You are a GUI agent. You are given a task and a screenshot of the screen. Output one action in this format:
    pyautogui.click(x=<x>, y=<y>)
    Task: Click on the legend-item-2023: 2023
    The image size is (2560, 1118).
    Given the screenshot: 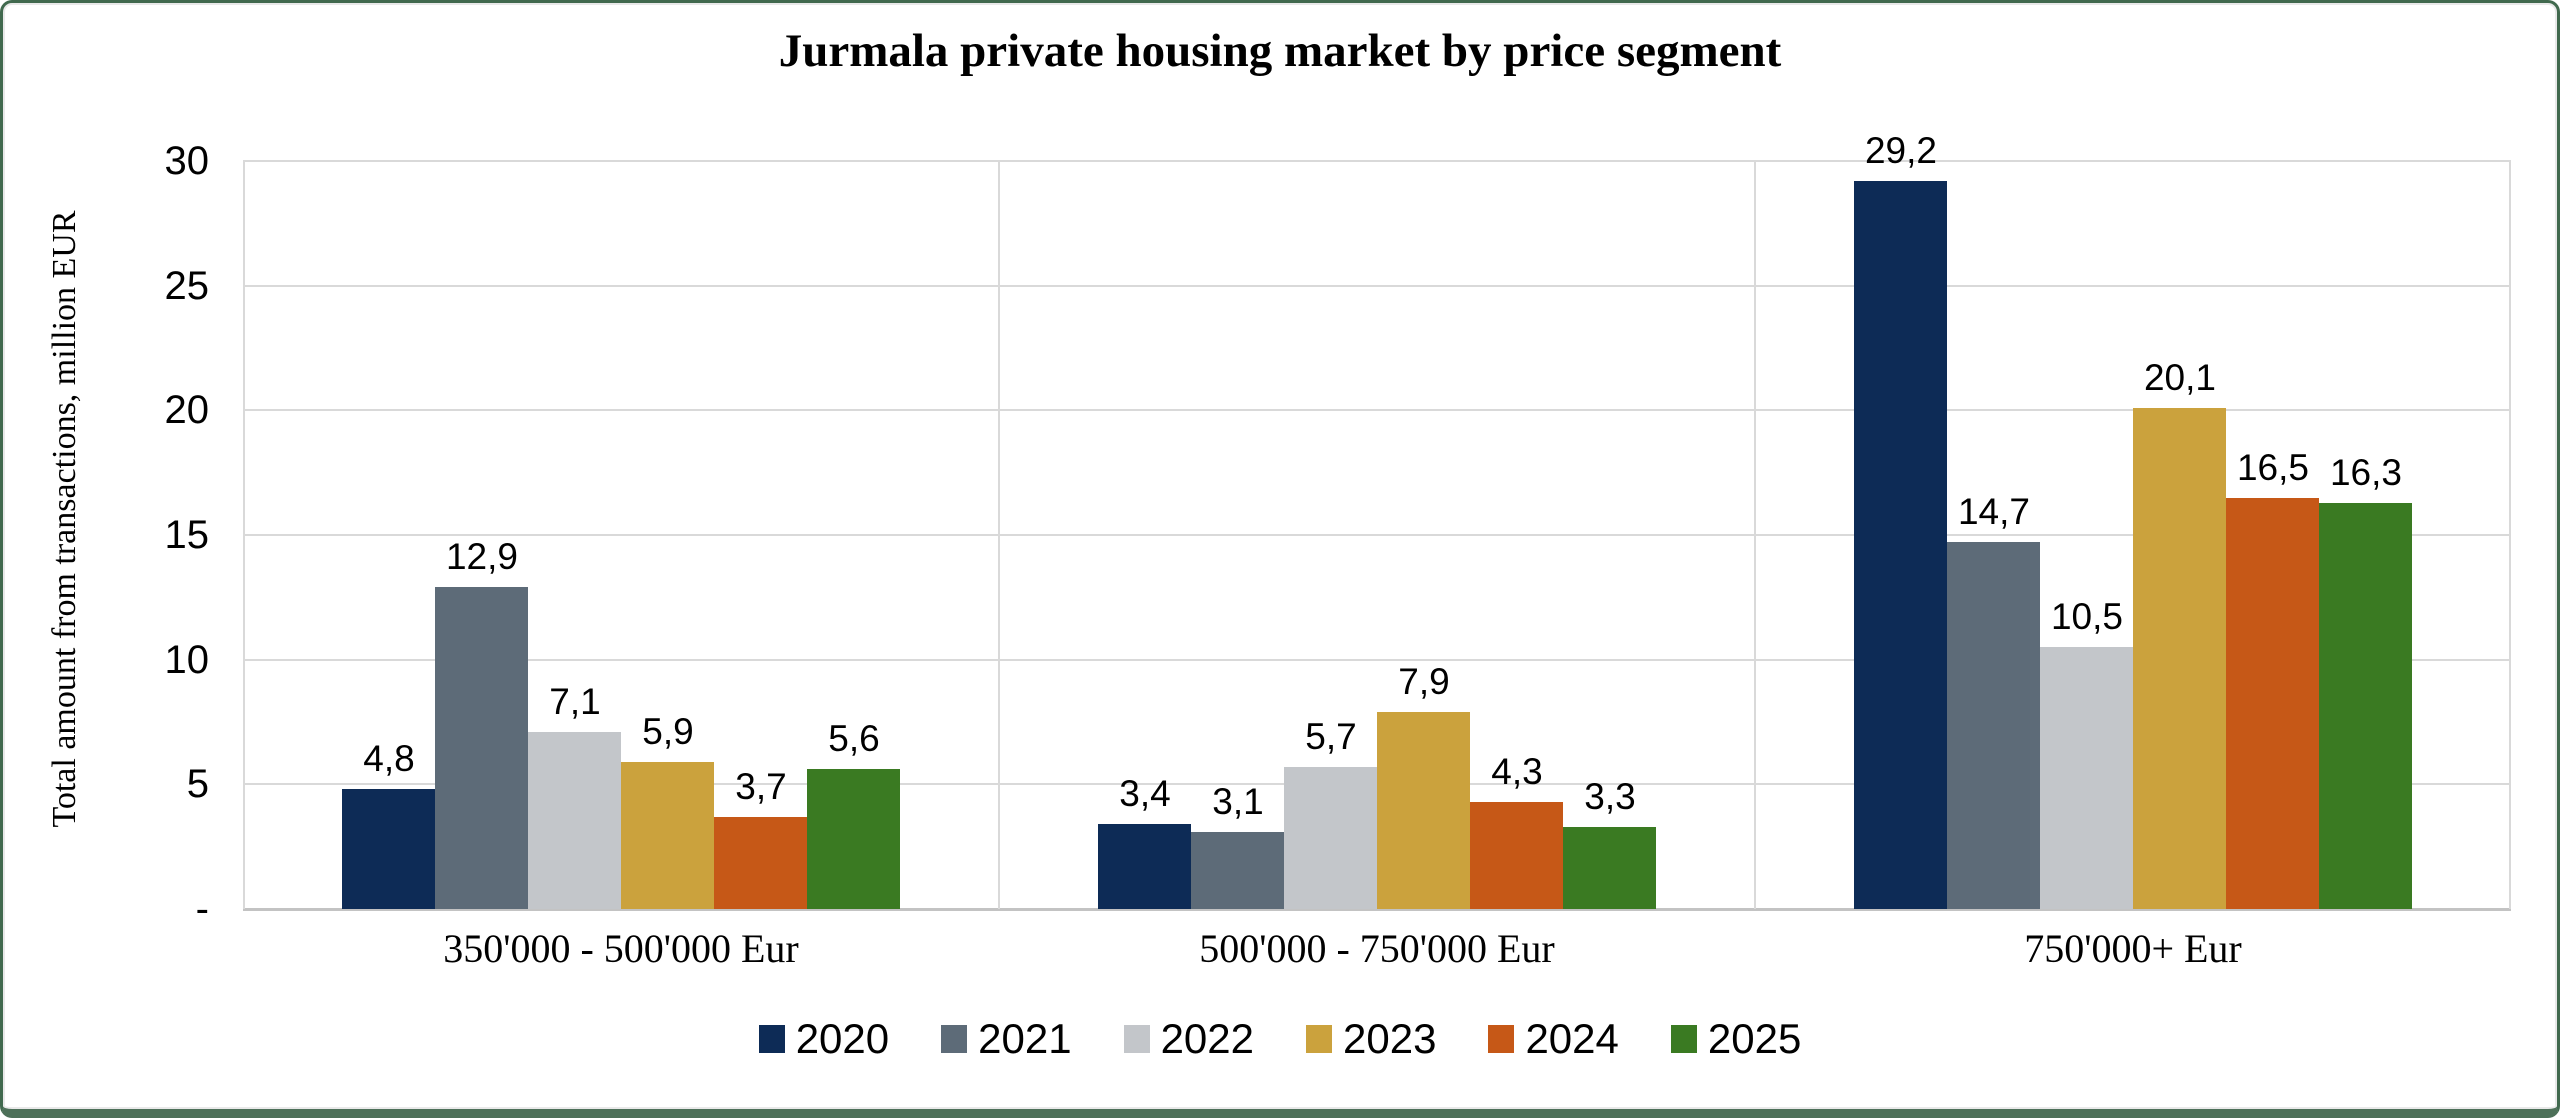 What is the action you would take?
    pyautogui.click(x=1371, y=1039)
    